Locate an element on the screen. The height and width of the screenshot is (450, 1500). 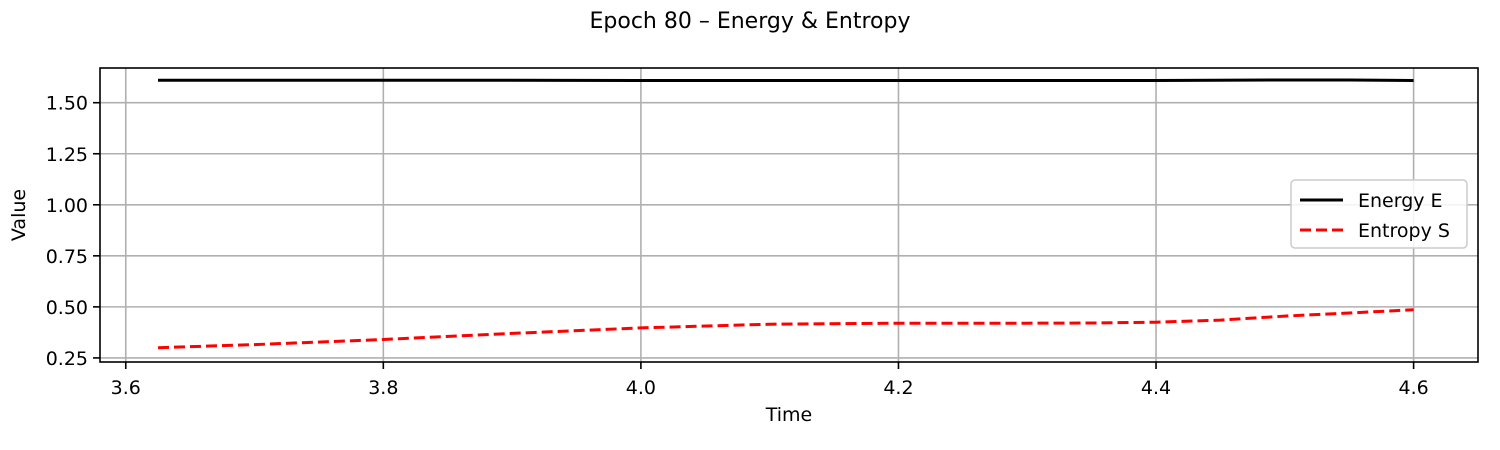
y-tick-label: 0.25 is located at coordinates (67, 359).